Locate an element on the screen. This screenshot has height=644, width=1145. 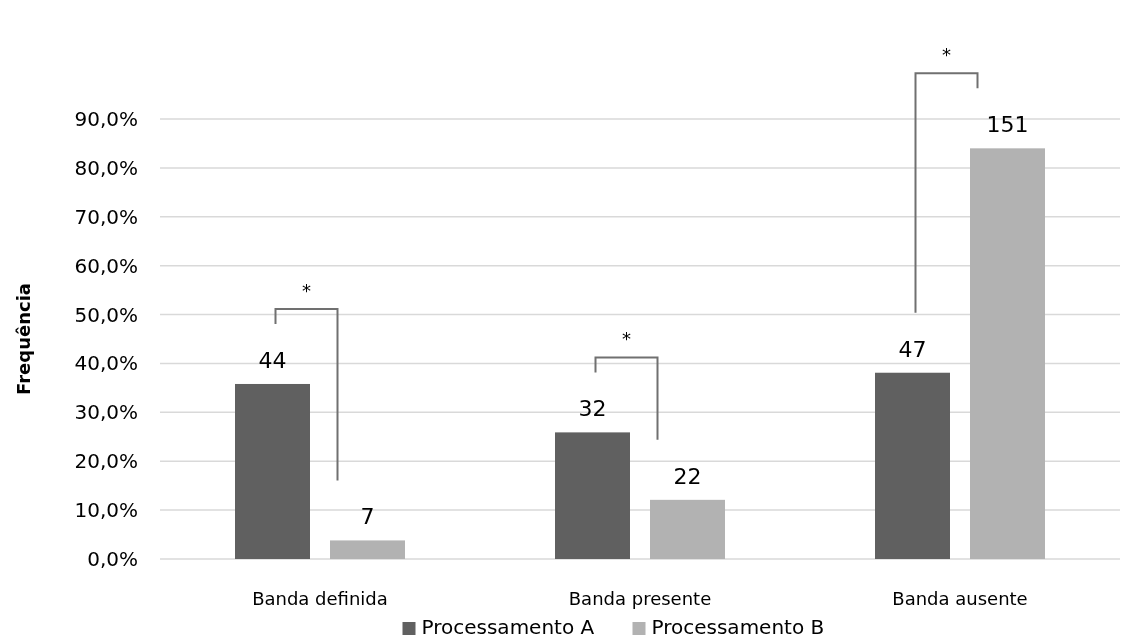
annotation: 47 is located at coordinates (912, 349).